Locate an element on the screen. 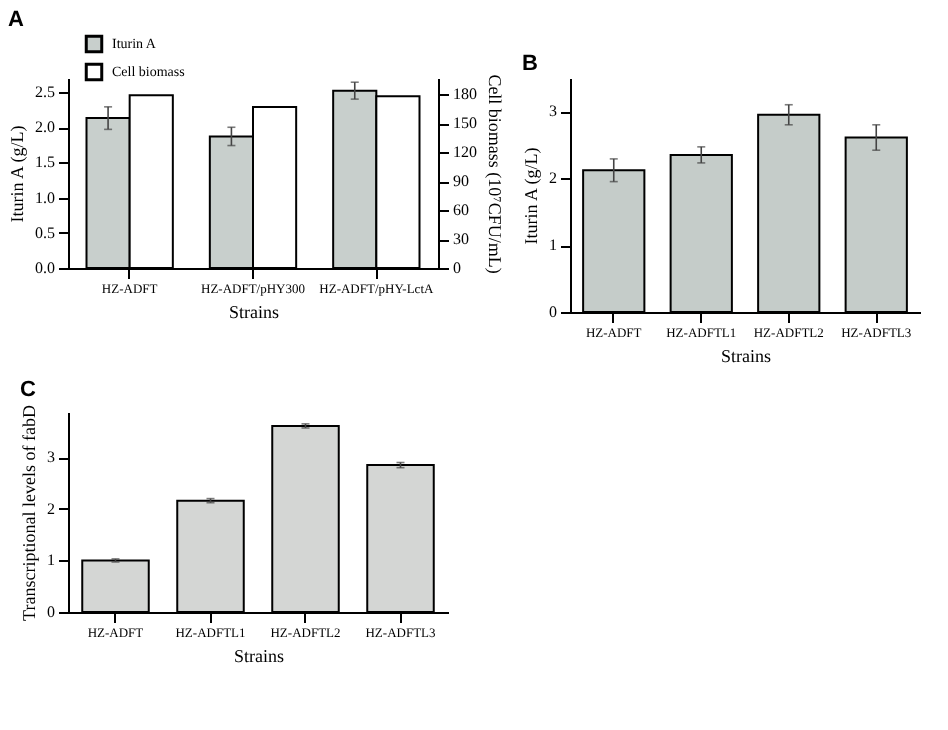 The width and height of the screenshot is (948, 730). y2-tick-label: 150 is located at coordinates (465, 123).